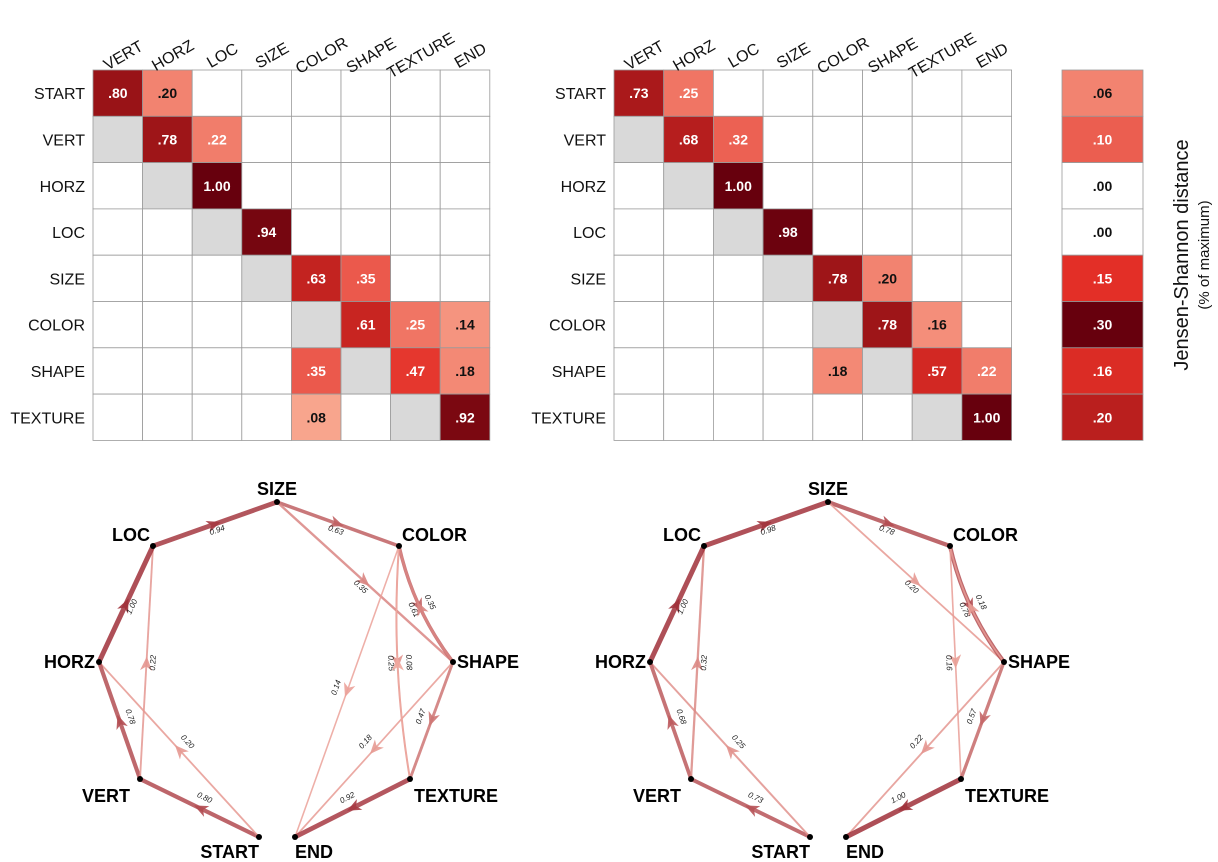  What do you see at coordinates (949, 663) in the screenshot?
I see `edge-label: 0.16` at bounding box center [949, 663].